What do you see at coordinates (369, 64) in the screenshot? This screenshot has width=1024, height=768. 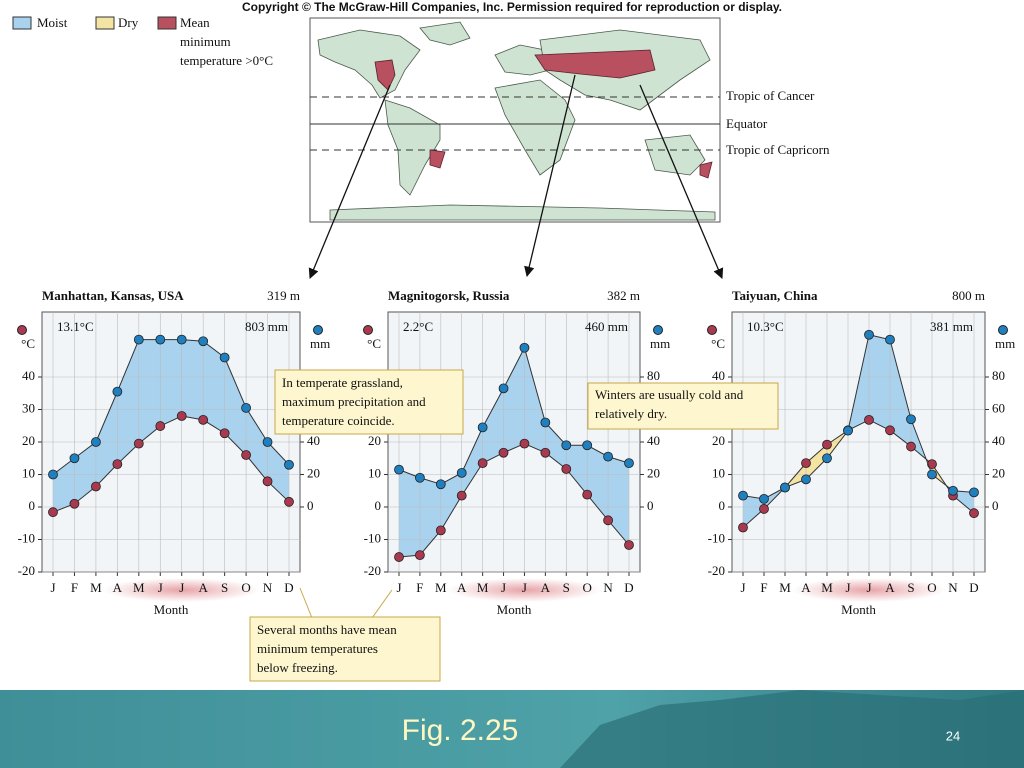 I see `north-america` at bounding box center [369, 64].